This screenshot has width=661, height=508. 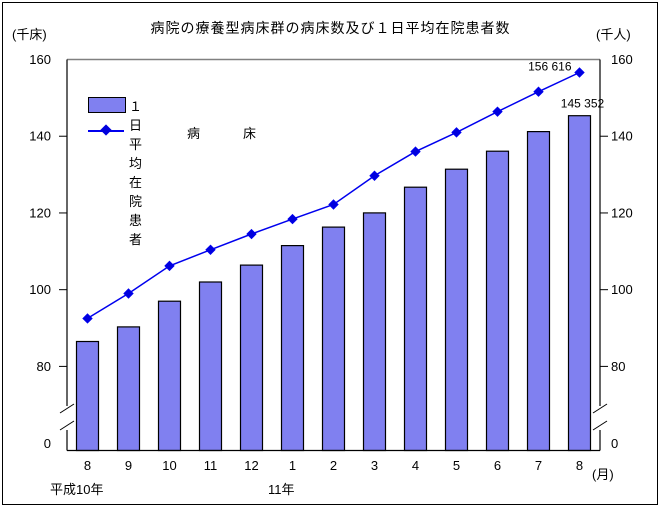 I want to click on x-label-10-idx2: 10, so click(x=169, y=465).